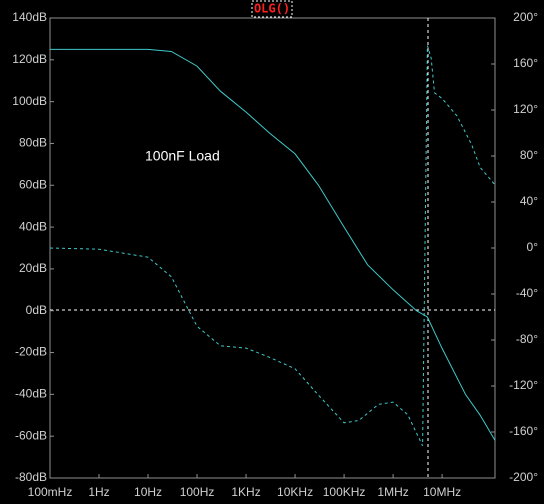 This screenshot has width=544, height=504. Describe the element at coordinates (245, 492) in the screenshot. I see `x-tick-label: 1KHz` at that location.